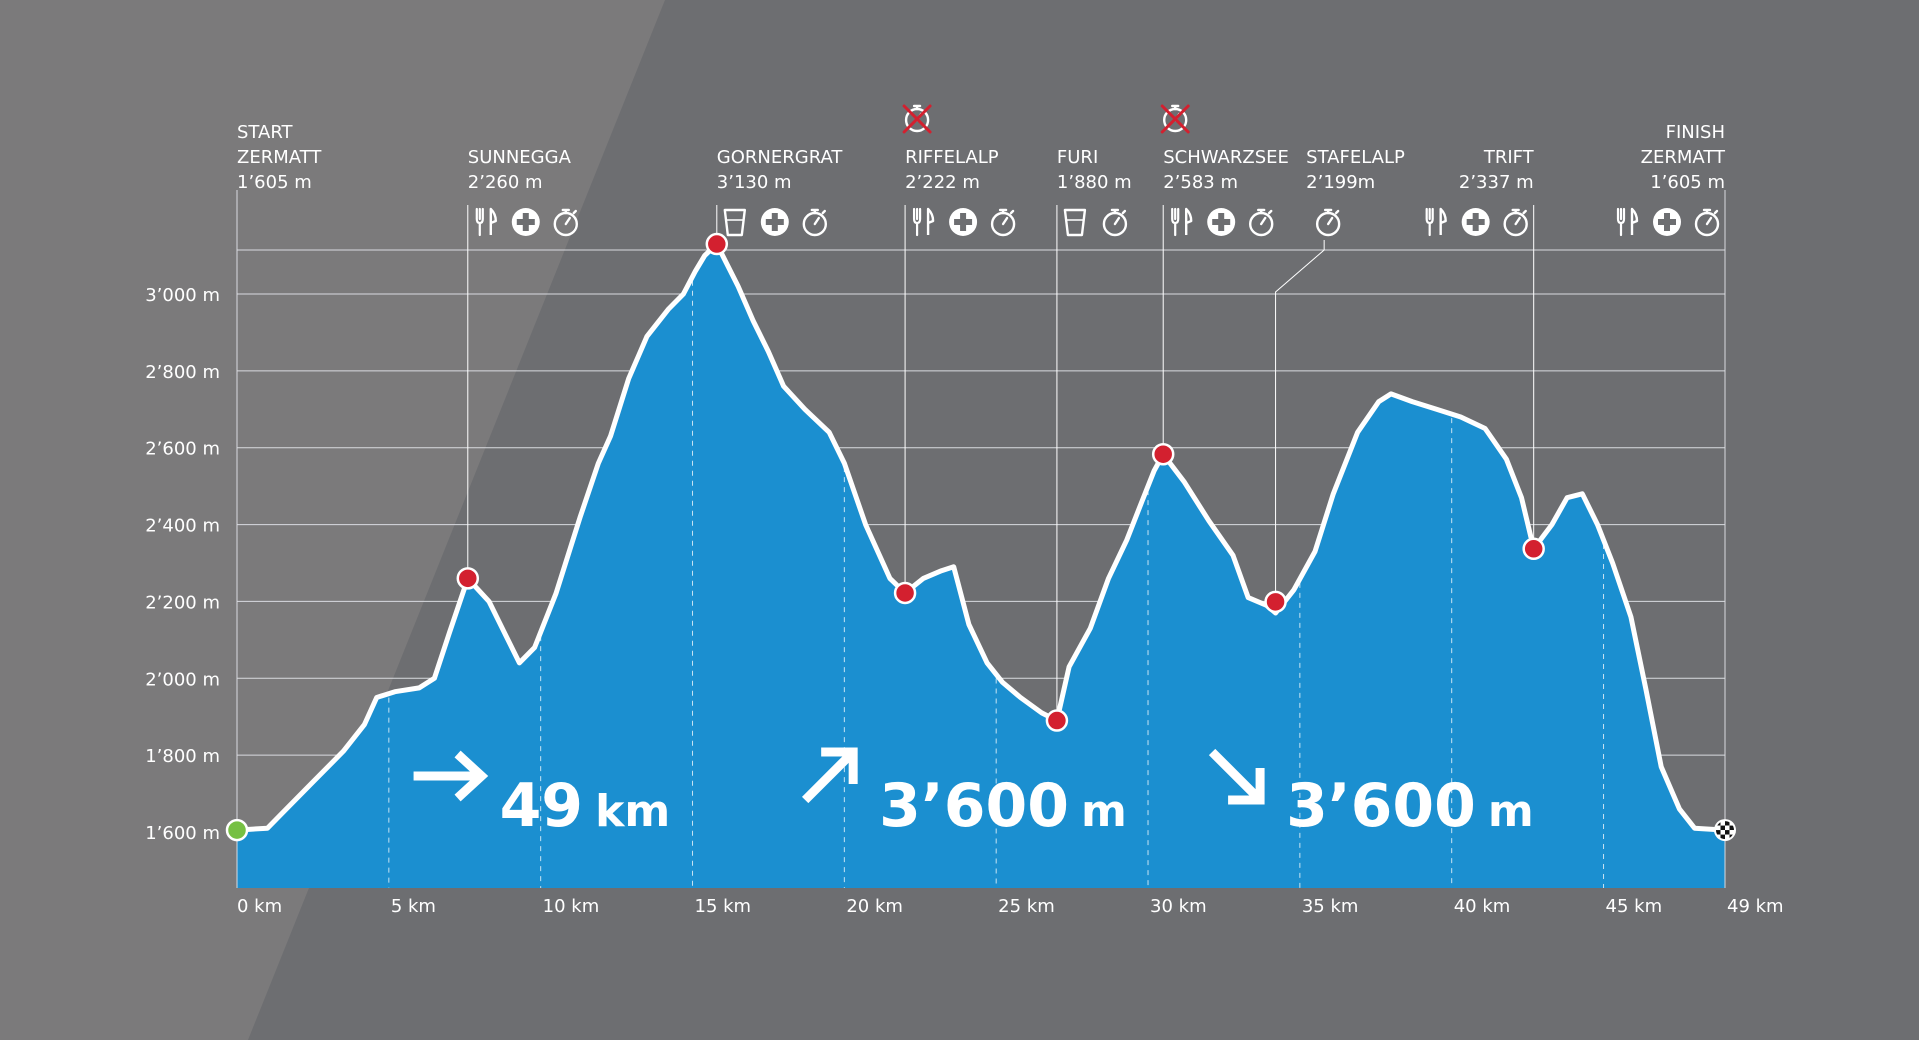 This screenshot has height=1040, width=1919. Describe the element at coordinates (1178, 906) in the screenshot. I see `x-tick-label: 30 km` at that location.